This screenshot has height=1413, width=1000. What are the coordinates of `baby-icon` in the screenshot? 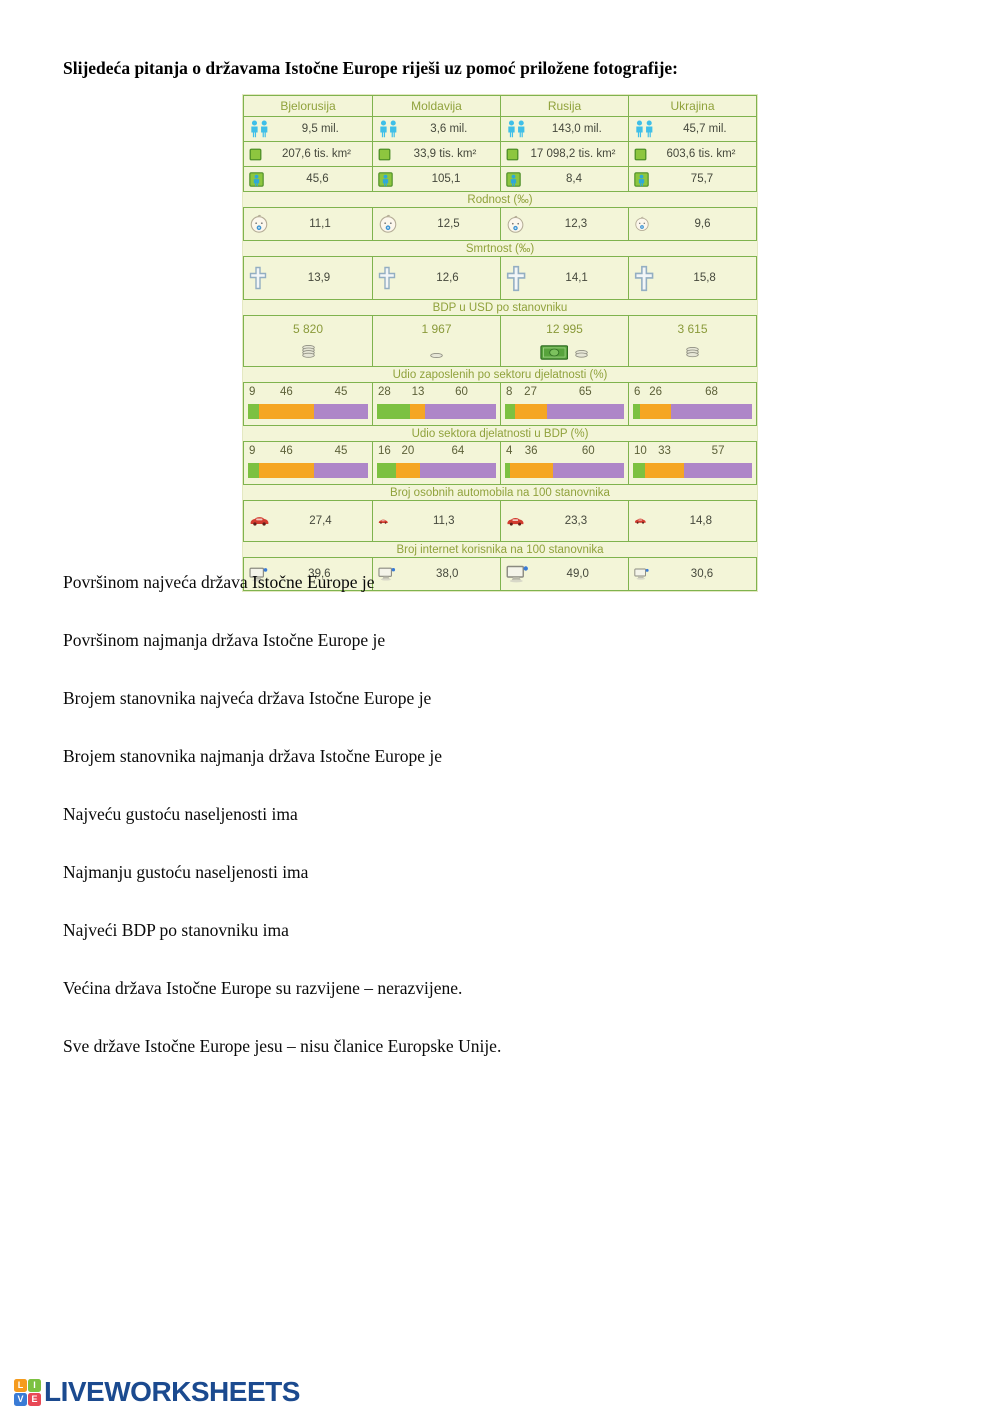 It's located at (642, 224).